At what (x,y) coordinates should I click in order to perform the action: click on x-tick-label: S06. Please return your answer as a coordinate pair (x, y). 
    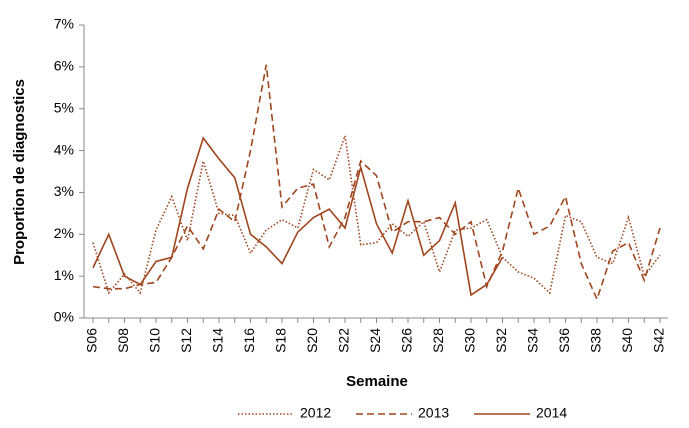
    Looking at the image, I should click on (92, 340).